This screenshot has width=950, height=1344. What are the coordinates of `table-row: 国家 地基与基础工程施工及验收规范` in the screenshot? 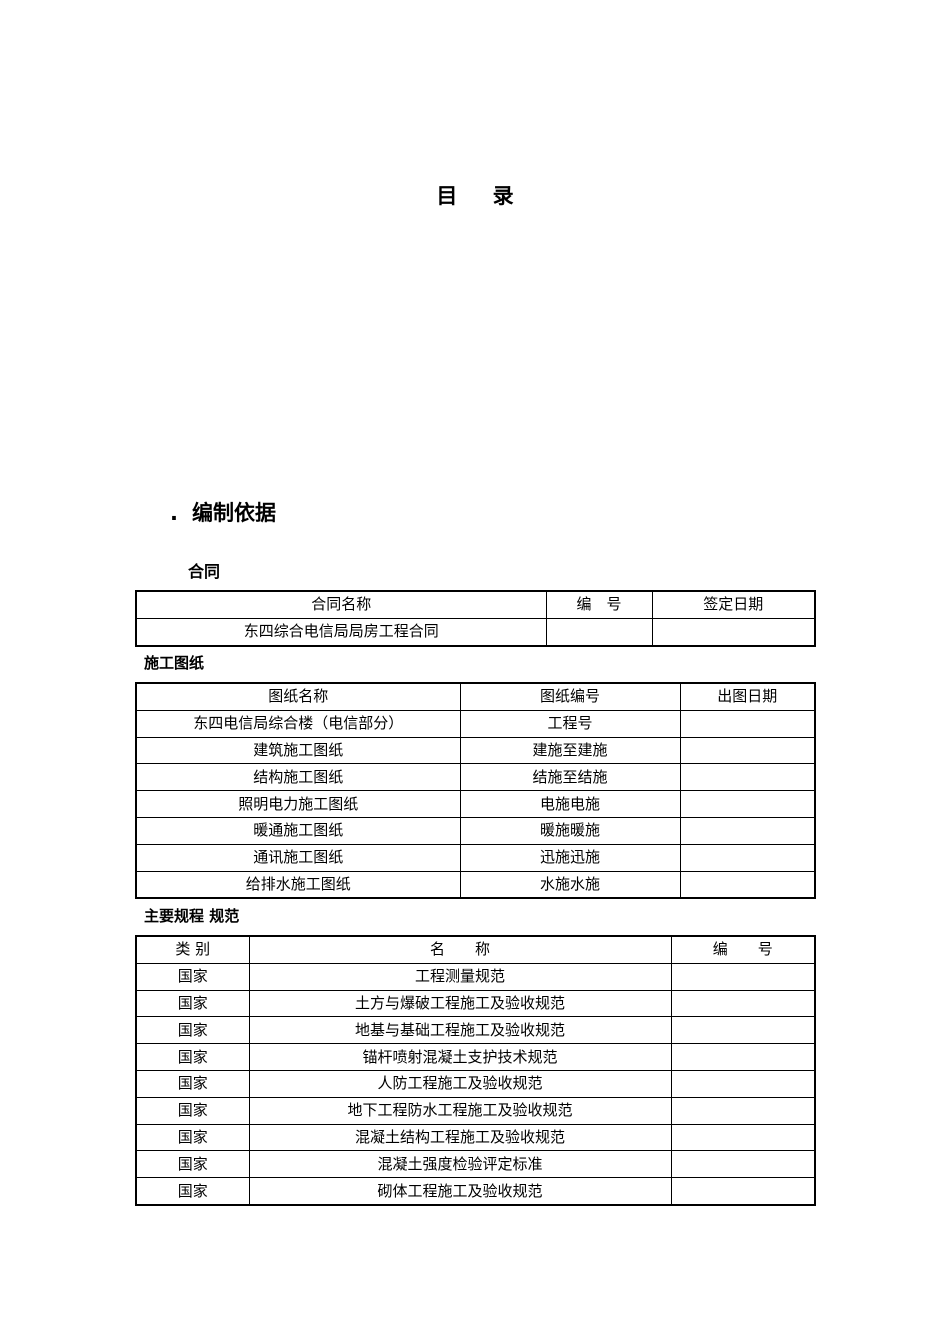 It's located at (475, 1030).